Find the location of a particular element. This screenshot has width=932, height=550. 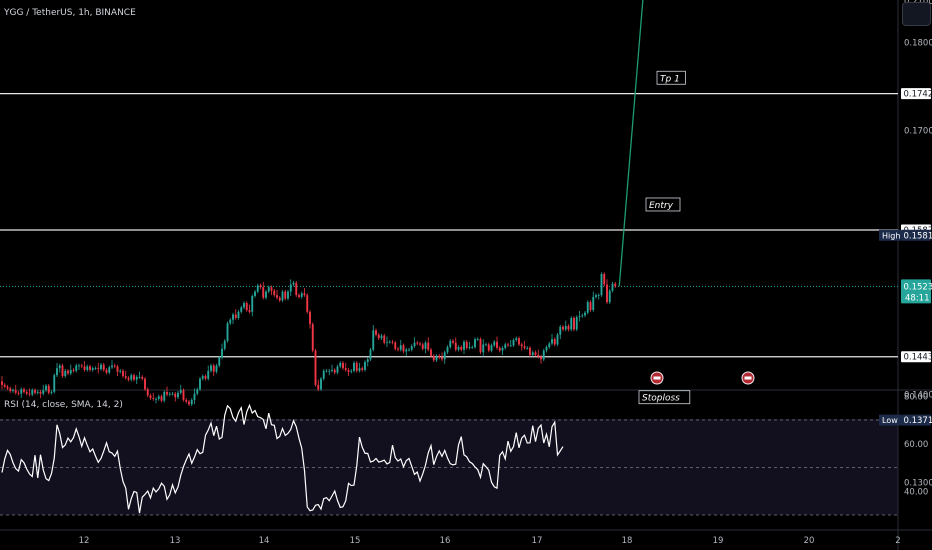

price-label-high: 0.1581 High is located at coordinates (905, 235).